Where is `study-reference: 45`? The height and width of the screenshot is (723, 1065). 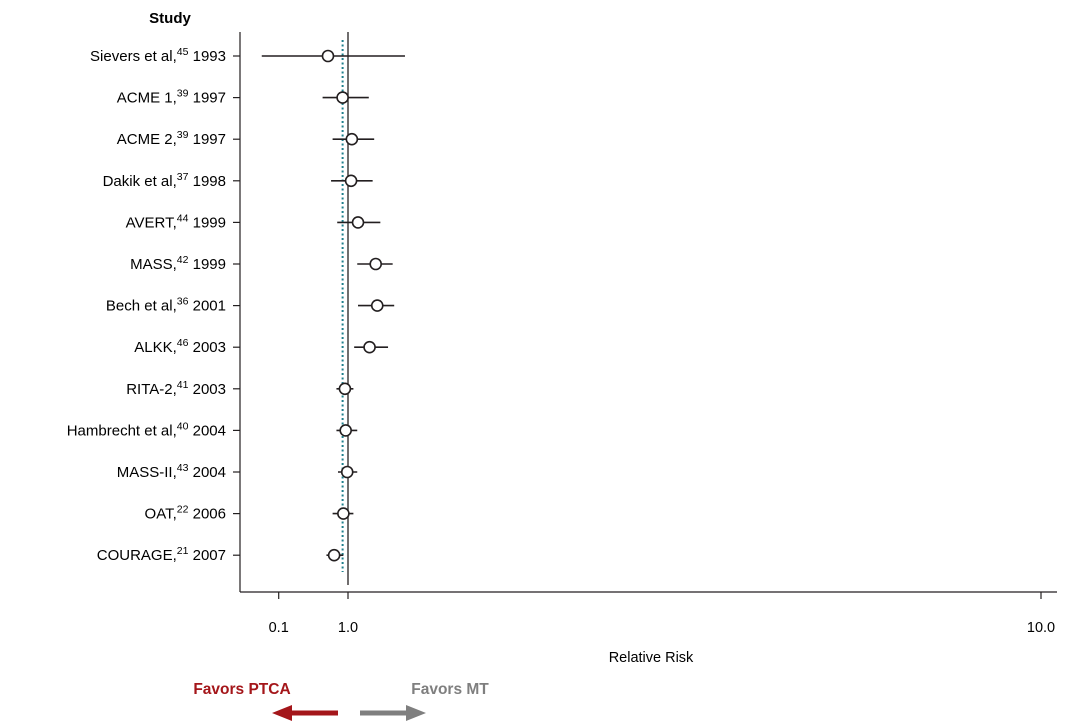
study-reference: 45 is located at coordinates (183, 52).